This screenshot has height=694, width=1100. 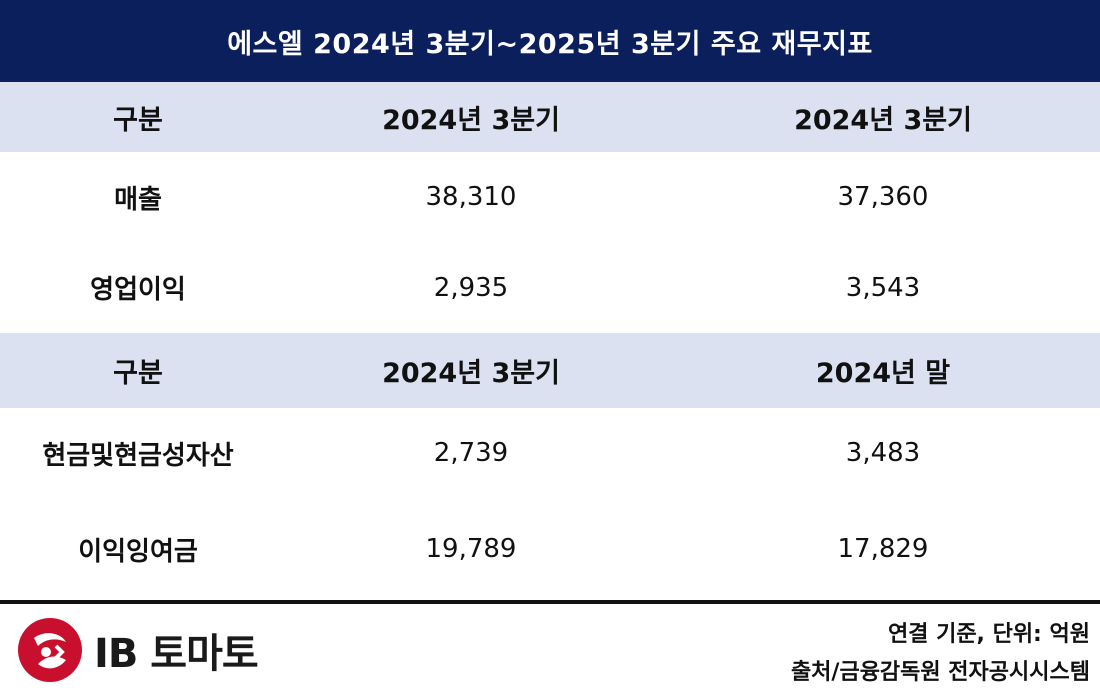 What do you see at coordinates (940, 672) in the screenshot?
I see `source-note: 출처/금융감독원 전자공시시스템` at bounding box center [940, 672].